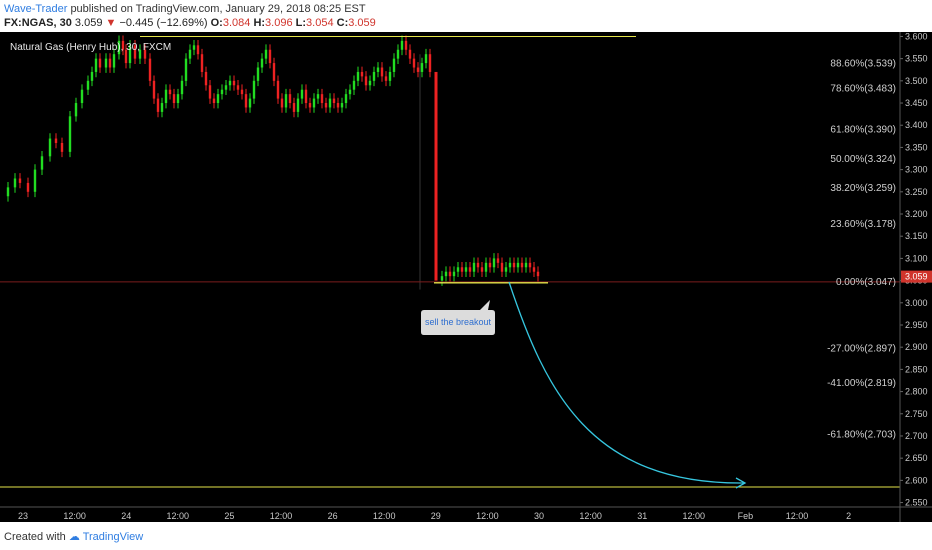 The width and height of the screenshot is (932, 550). What do you see at coordinates (916, 258) in the screenshot?
I see `y-tick-label: 3.100` at bounding box center [916, 258].